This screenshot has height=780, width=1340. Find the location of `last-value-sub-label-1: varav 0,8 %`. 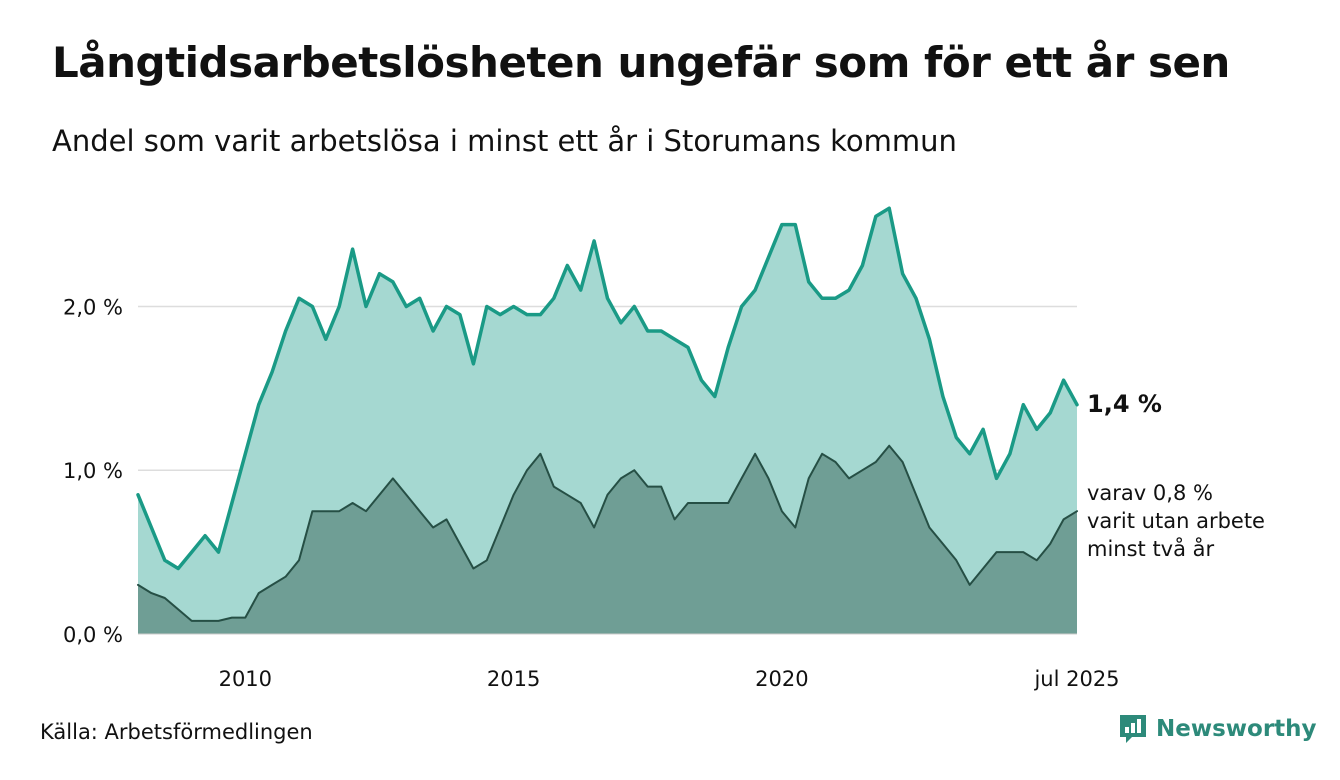

last-value-sub-label-1: varav 0,8 % is located at coordinates (1150, 493).